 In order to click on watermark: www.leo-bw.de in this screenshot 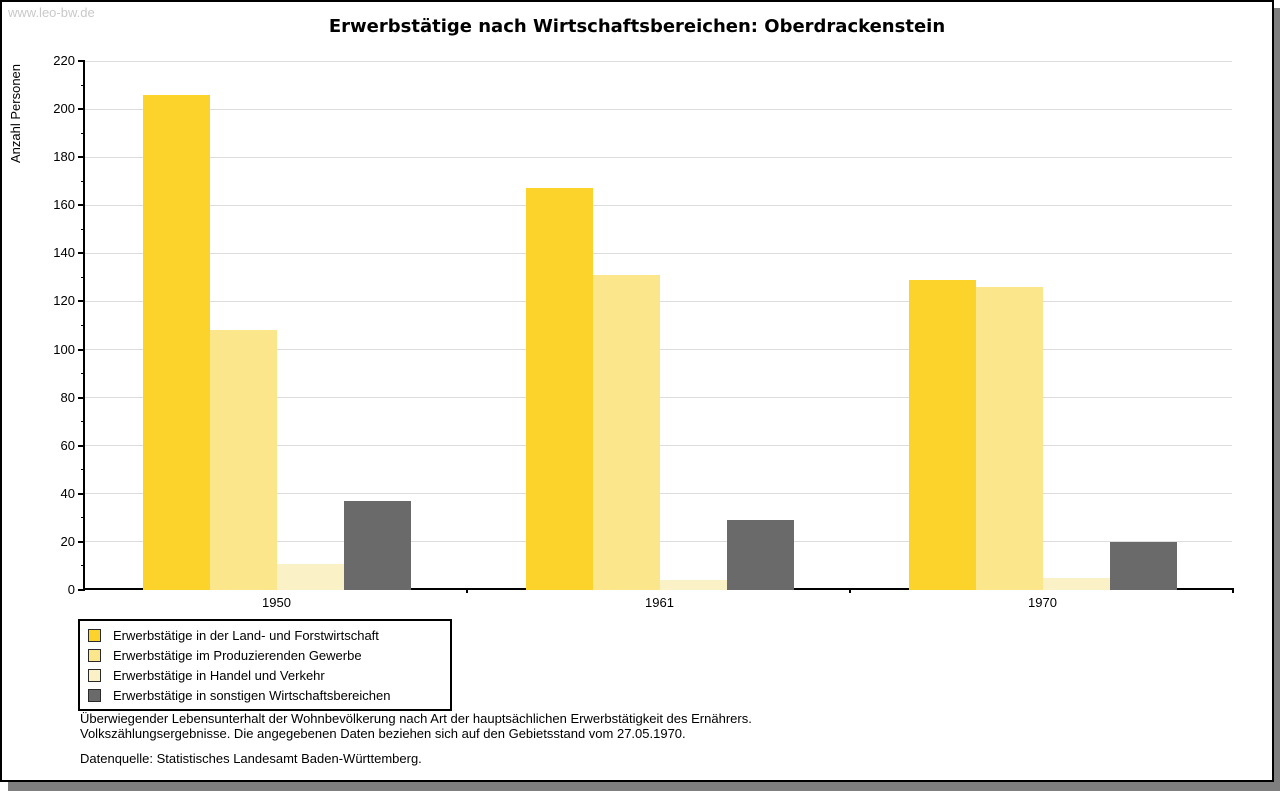, I will do `click(51, 12)`.